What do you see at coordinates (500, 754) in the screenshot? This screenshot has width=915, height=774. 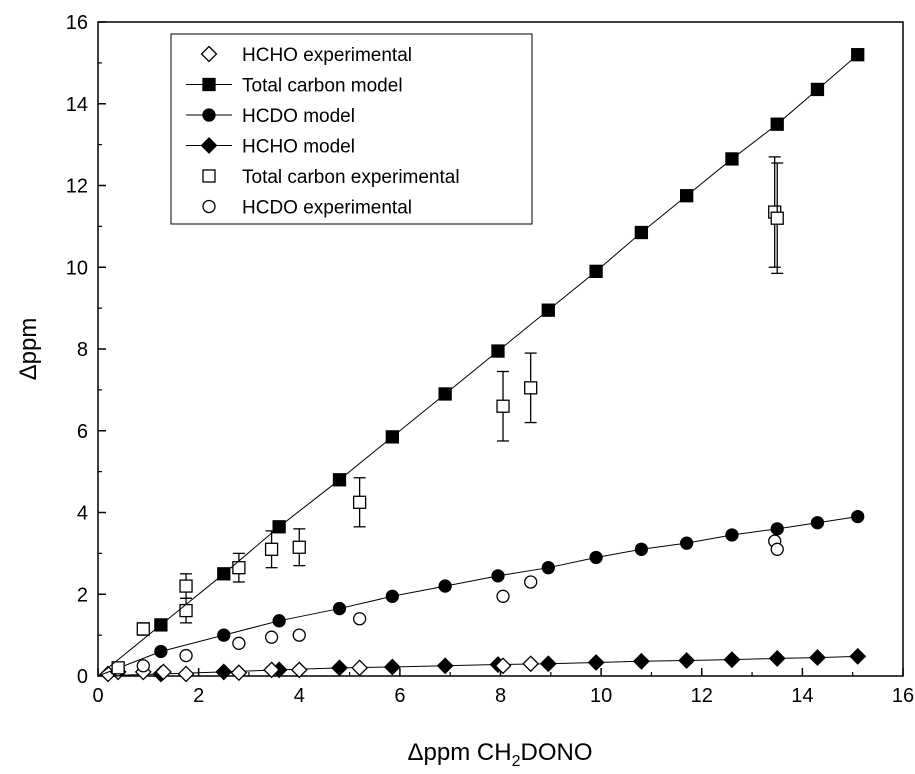 I see `x-axis-title: Δppm CH2DONO` at bounding box center [500, 754].